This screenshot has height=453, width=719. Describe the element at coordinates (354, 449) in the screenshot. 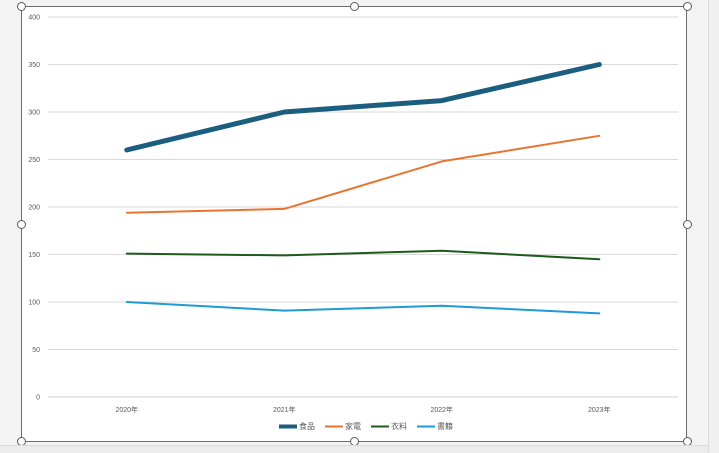

I see `horizontal-scrollbar` at that location.